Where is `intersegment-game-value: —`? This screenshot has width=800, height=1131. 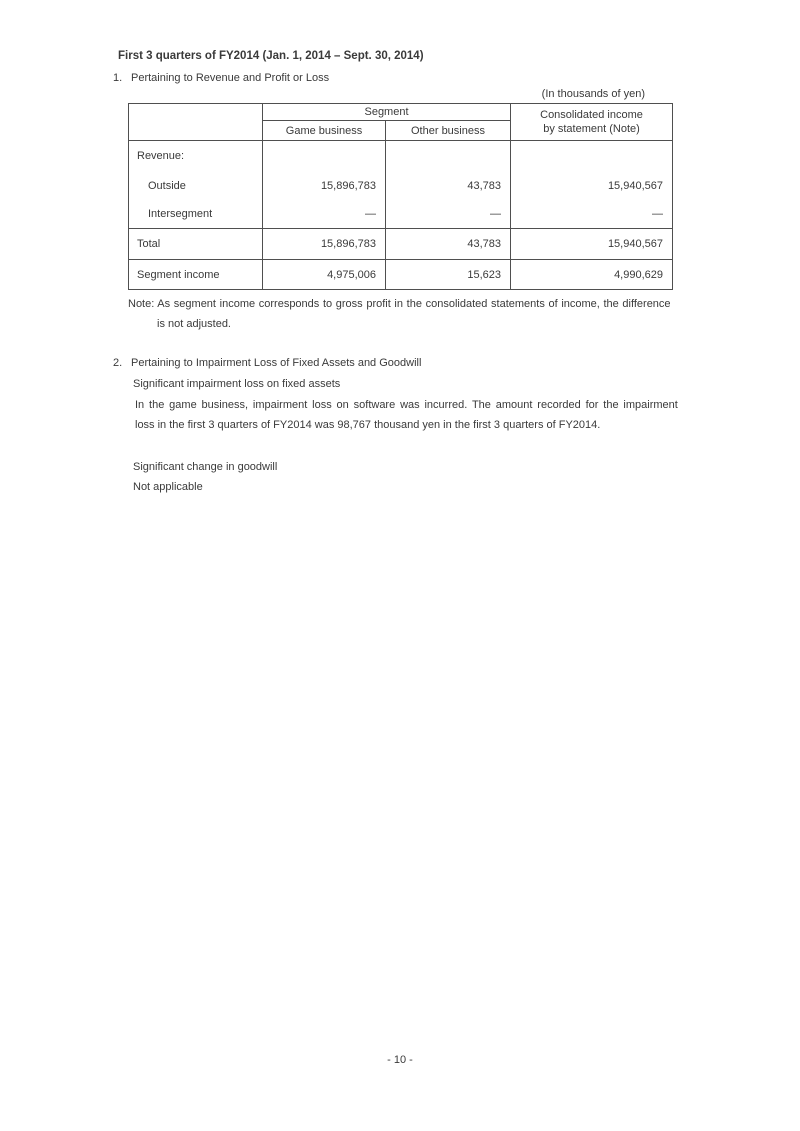
intersegment-game-value: — is located at coordinates (324, 214).